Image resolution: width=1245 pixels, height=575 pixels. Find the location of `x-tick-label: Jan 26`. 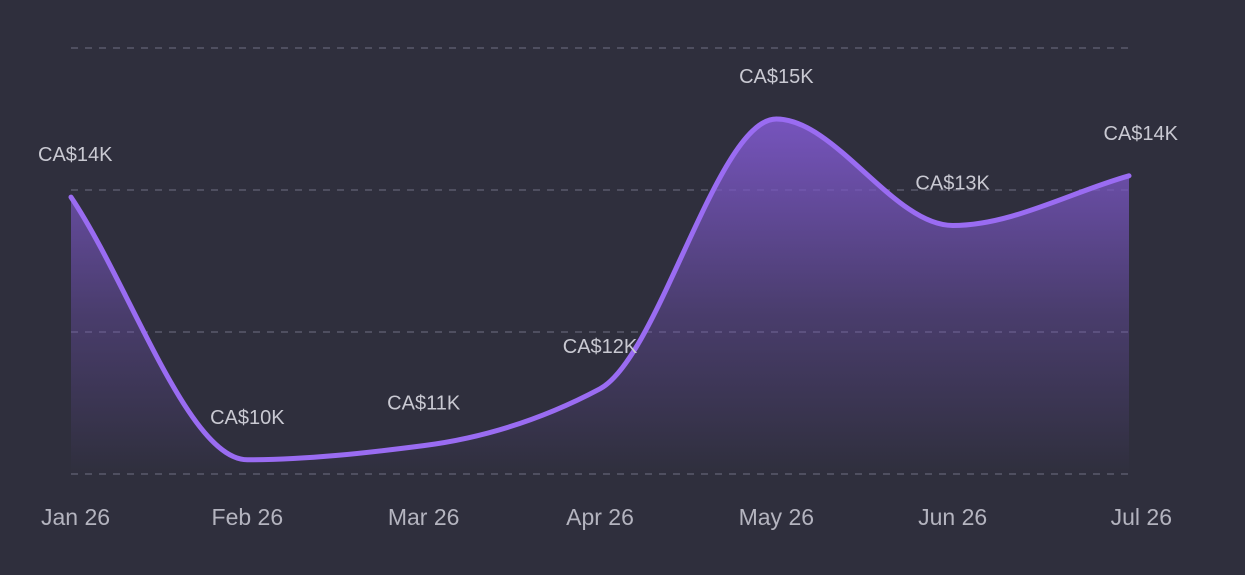

x-tick-label: Jan 26 is located at coordinates (75, 517).